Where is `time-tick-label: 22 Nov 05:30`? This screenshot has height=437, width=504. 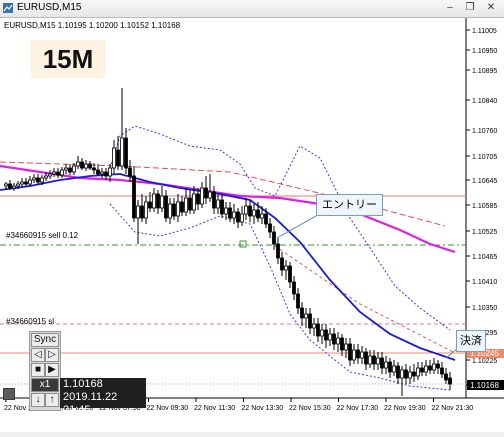 time-tick-label: 22 Nov 05:30 is located at coordinates (73, 408).